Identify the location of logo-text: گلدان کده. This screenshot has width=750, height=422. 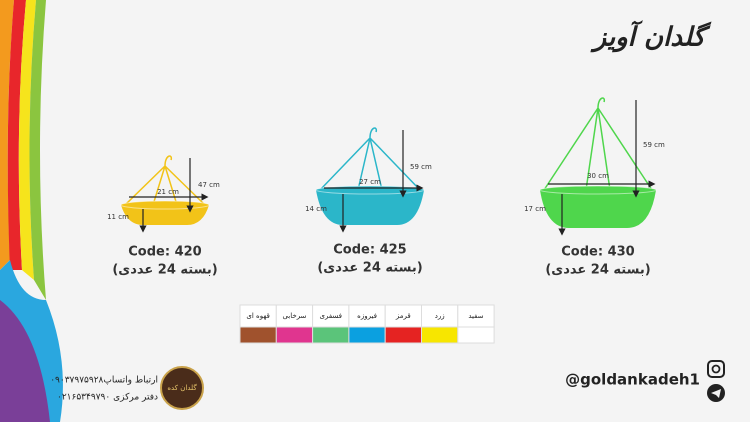
(182, 387).